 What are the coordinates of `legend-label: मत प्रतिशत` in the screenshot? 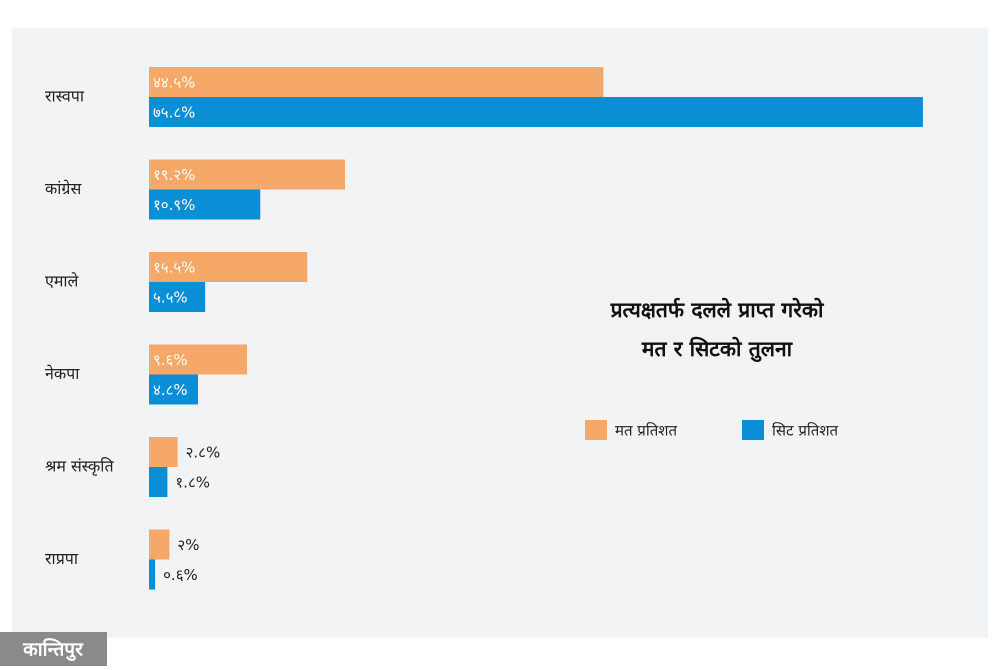 It's located at (646, 431).